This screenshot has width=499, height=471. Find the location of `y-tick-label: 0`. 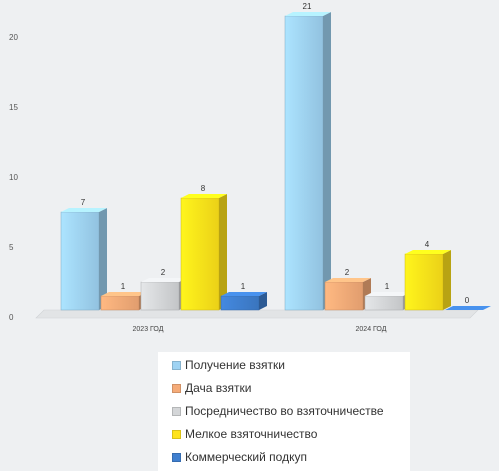

y-tick-label: 0 is located at coordinates (11, 317).